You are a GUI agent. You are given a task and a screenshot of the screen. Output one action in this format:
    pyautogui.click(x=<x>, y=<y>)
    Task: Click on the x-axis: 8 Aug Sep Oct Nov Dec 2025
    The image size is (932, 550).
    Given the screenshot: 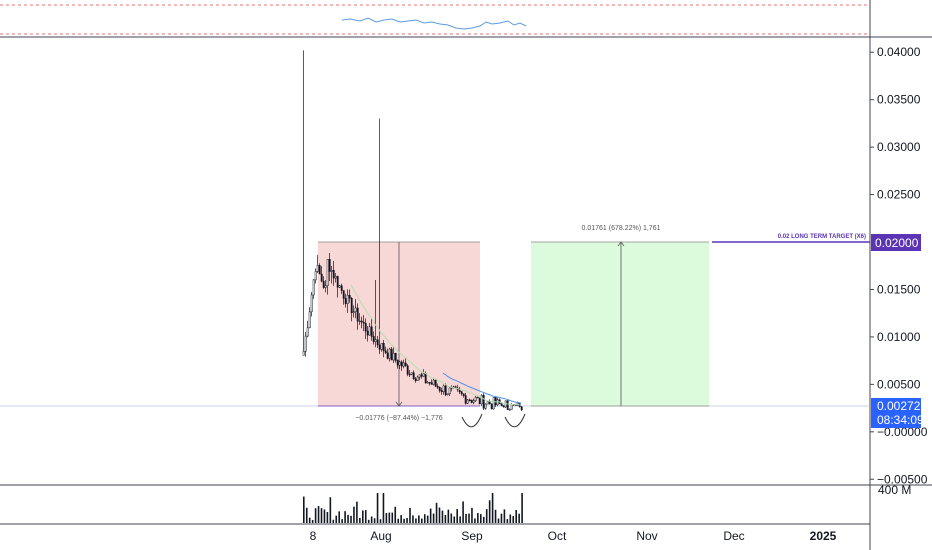 What is the action you would take?
    pyautogui.click(x=573, y=536)
    